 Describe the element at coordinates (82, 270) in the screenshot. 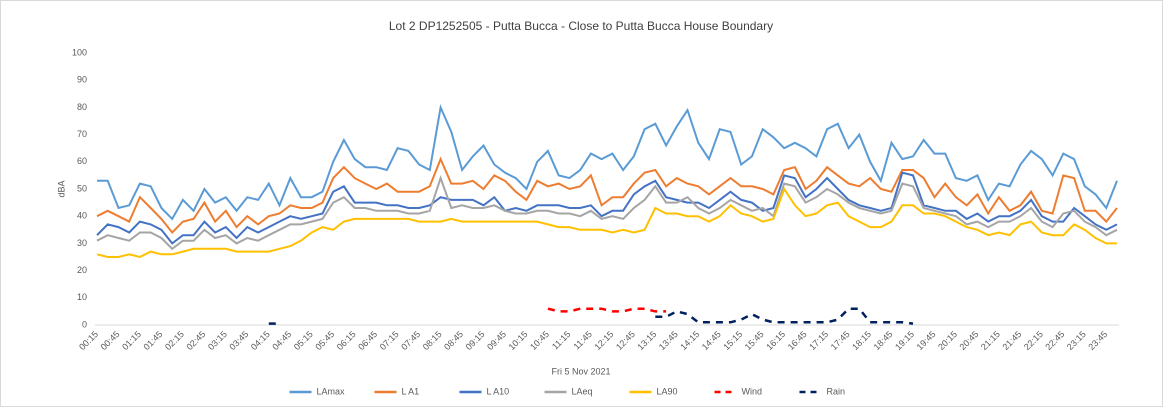

I see `y-tick-label: 20` at that location.